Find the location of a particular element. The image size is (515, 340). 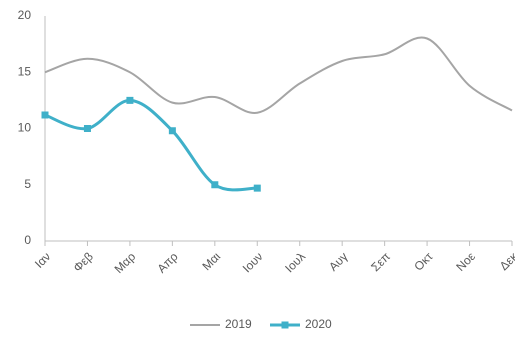

y-tick-label: 15 is located at coordinates (25, 71).